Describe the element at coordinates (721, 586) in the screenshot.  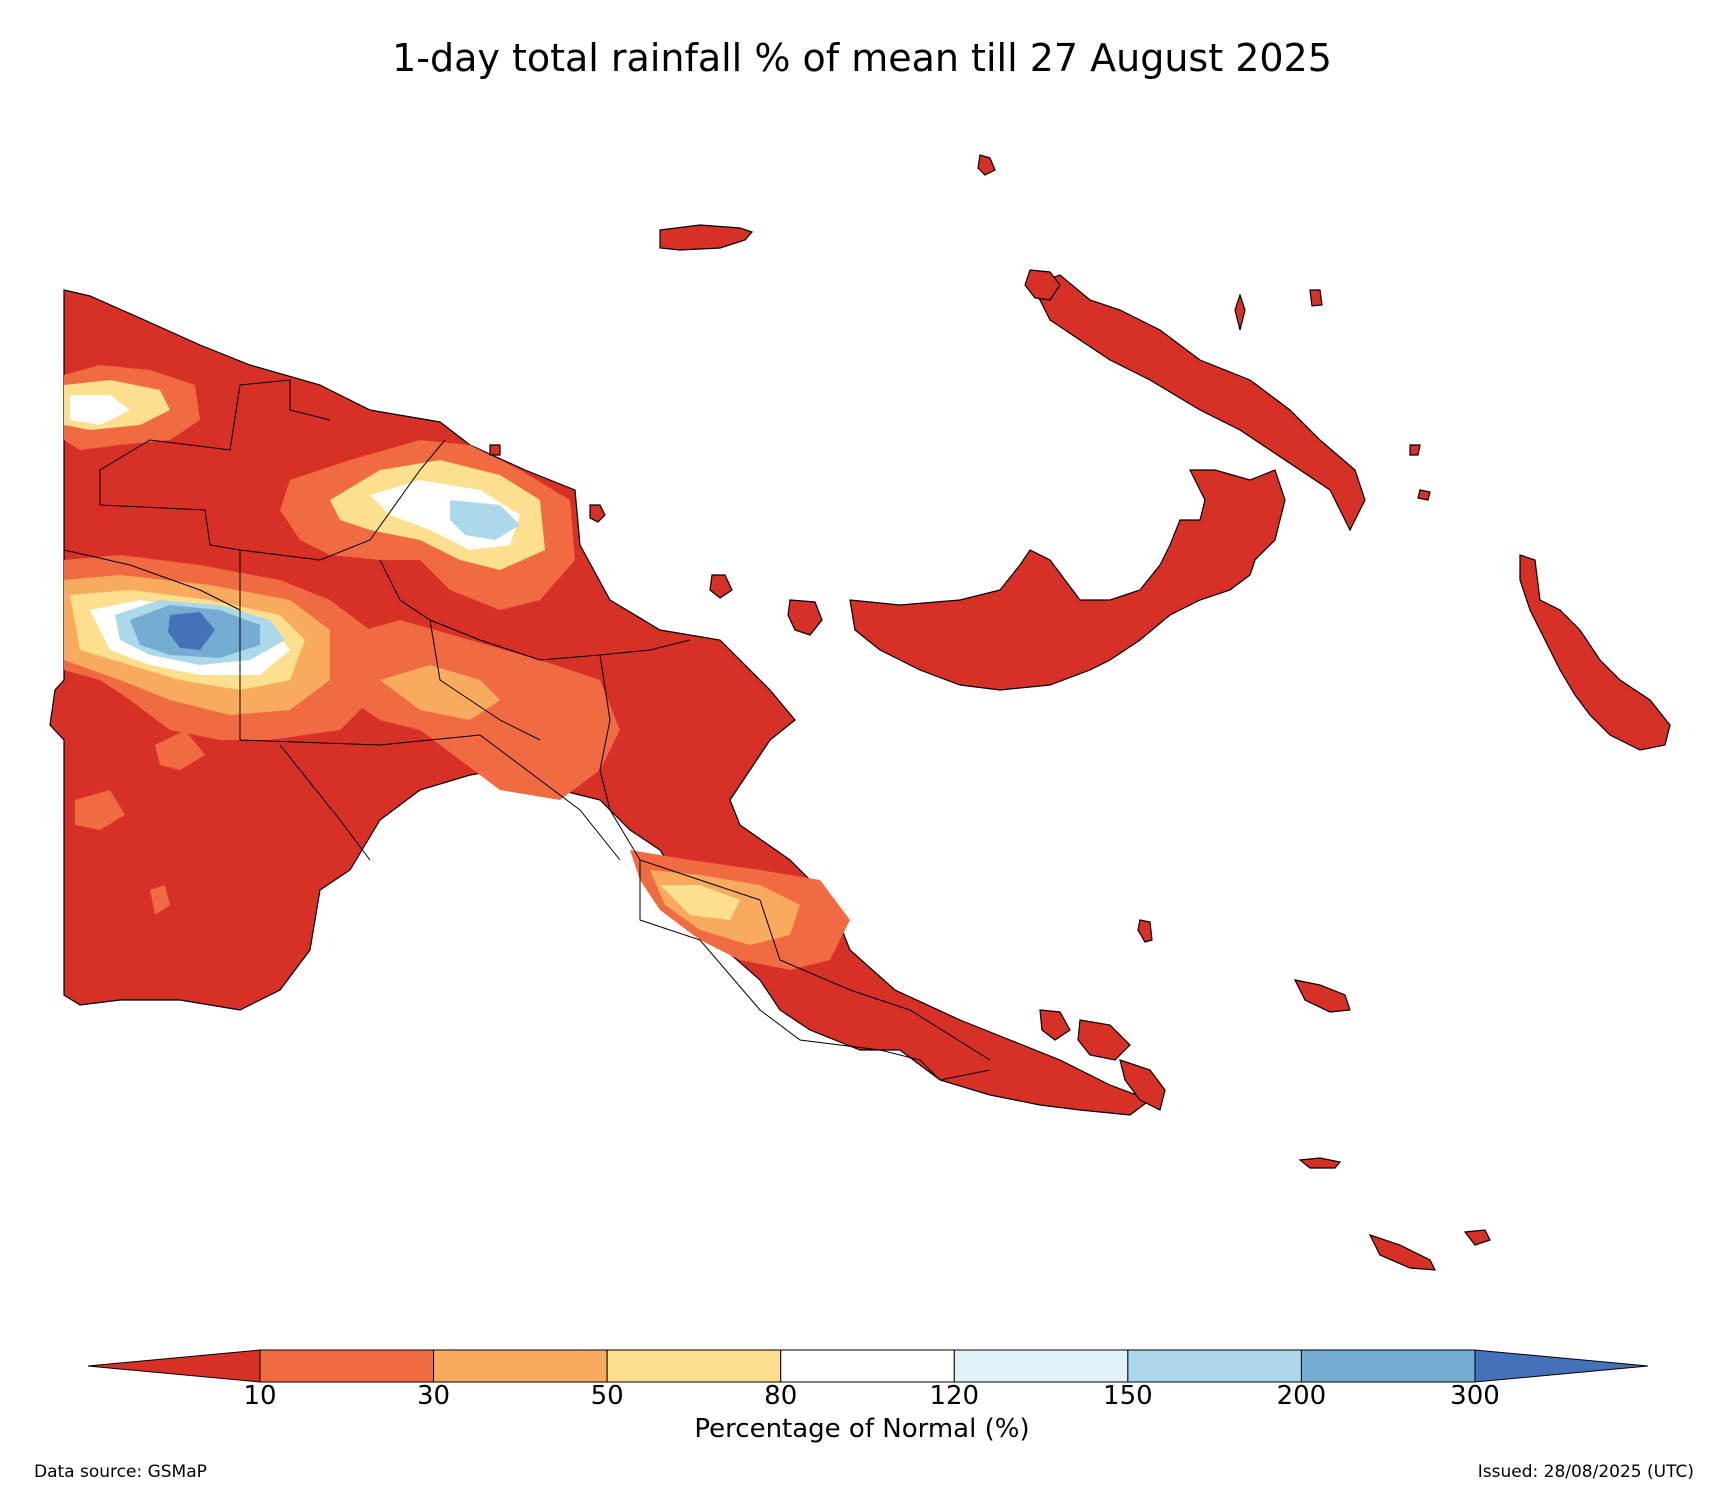
I see `long-island` at that location.